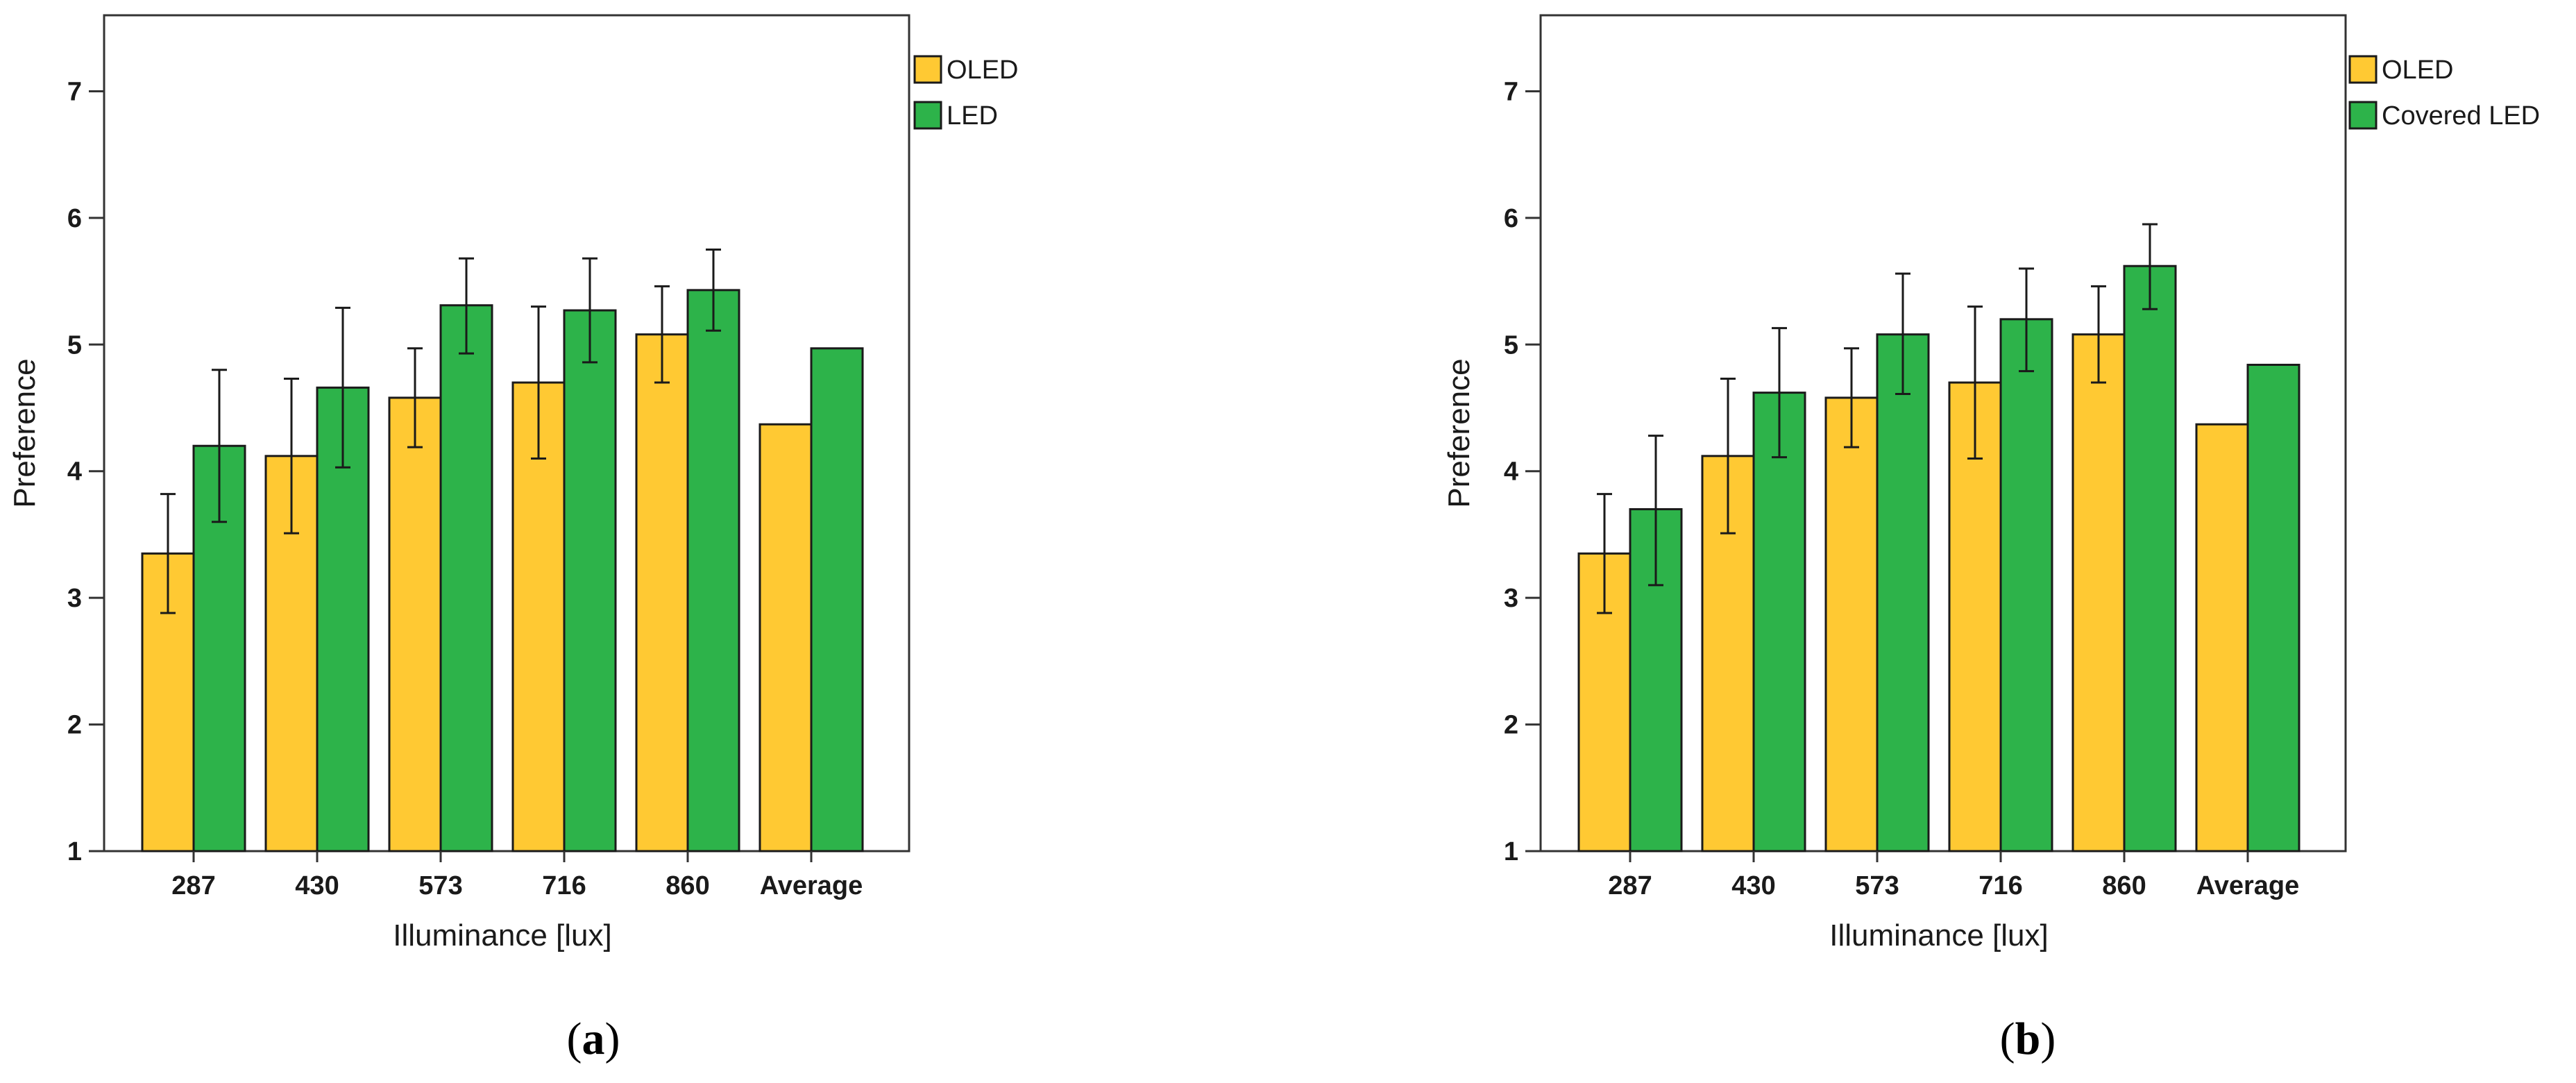 Image resolution: width=2576 pixels, height=1083 pixels. What do you see at coordinates (2273, 608) in the screenshot?
I see `bar-covered-led-average` at bounding box center [2273, 608].